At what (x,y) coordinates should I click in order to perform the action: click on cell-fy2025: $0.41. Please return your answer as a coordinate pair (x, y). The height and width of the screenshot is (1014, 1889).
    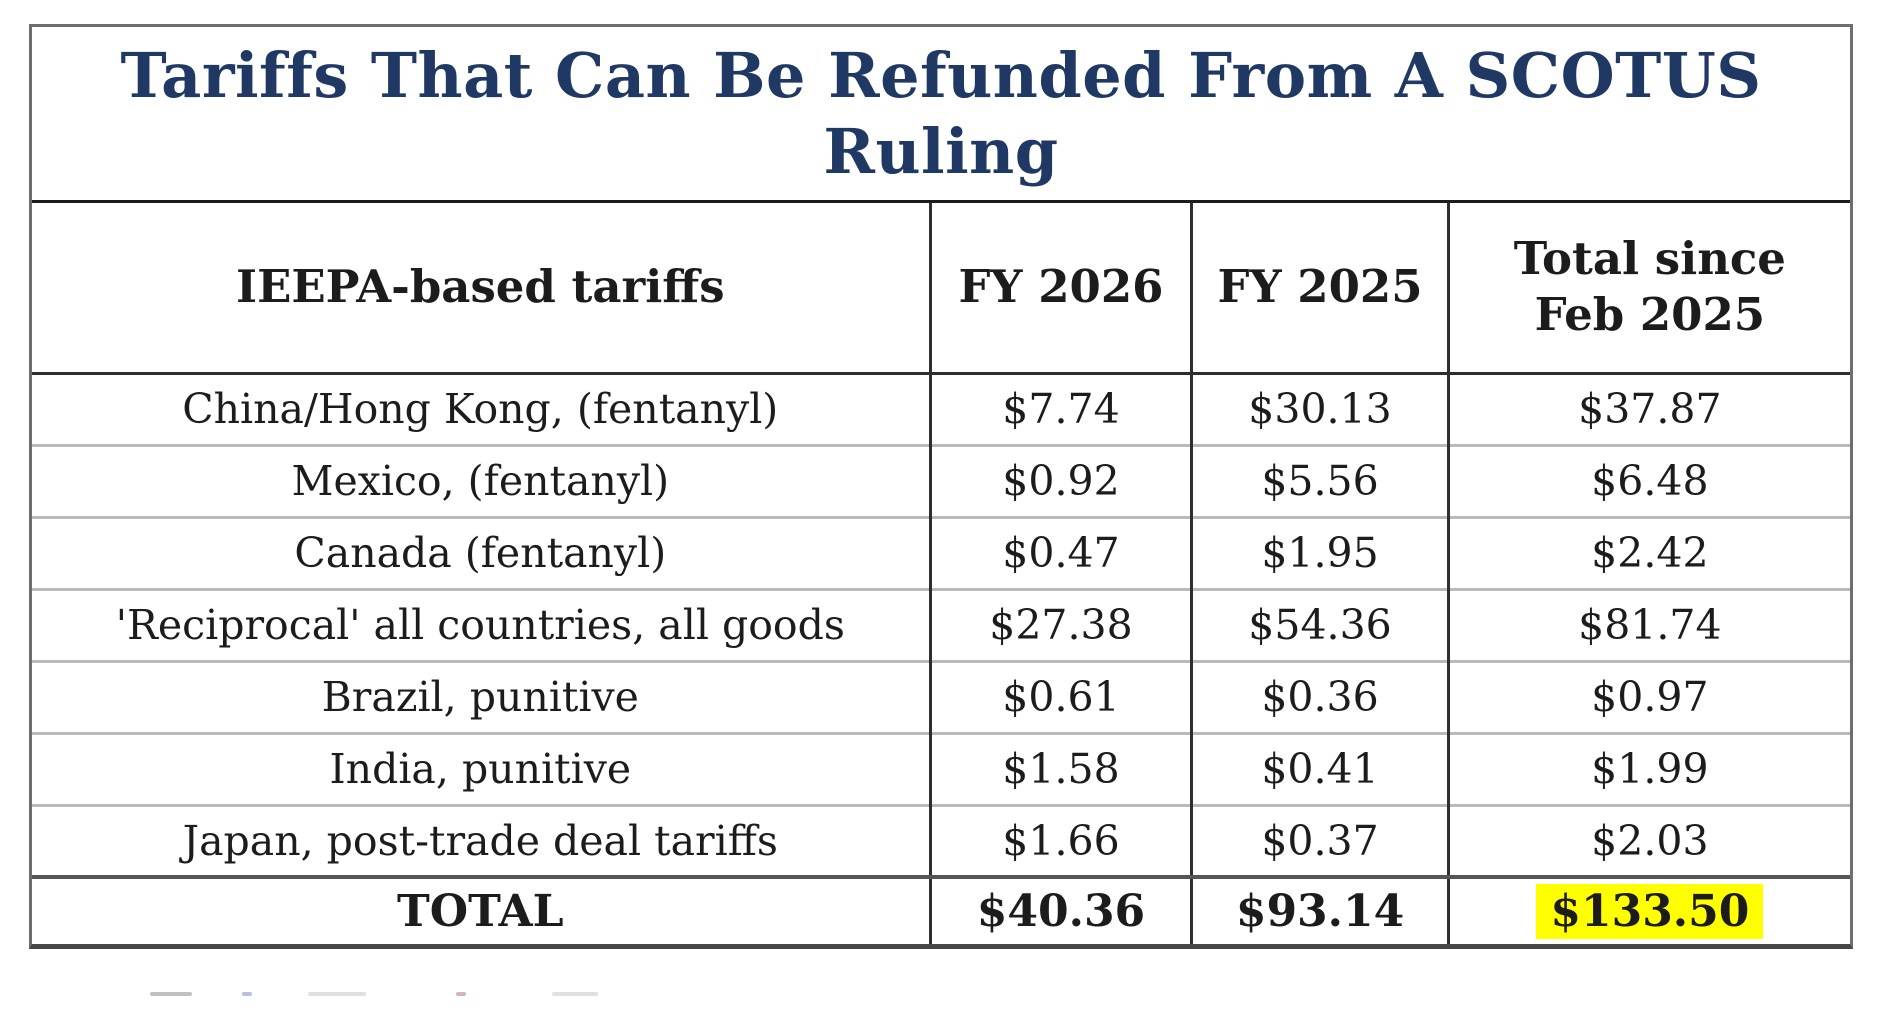
    Looking at the image, I should click on (1319, 768).